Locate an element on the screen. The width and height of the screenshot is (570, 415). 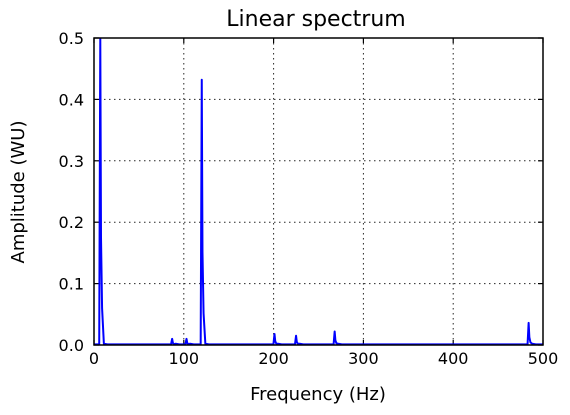
chart-title: Linear spectrum is located at coordinates (315, 19).